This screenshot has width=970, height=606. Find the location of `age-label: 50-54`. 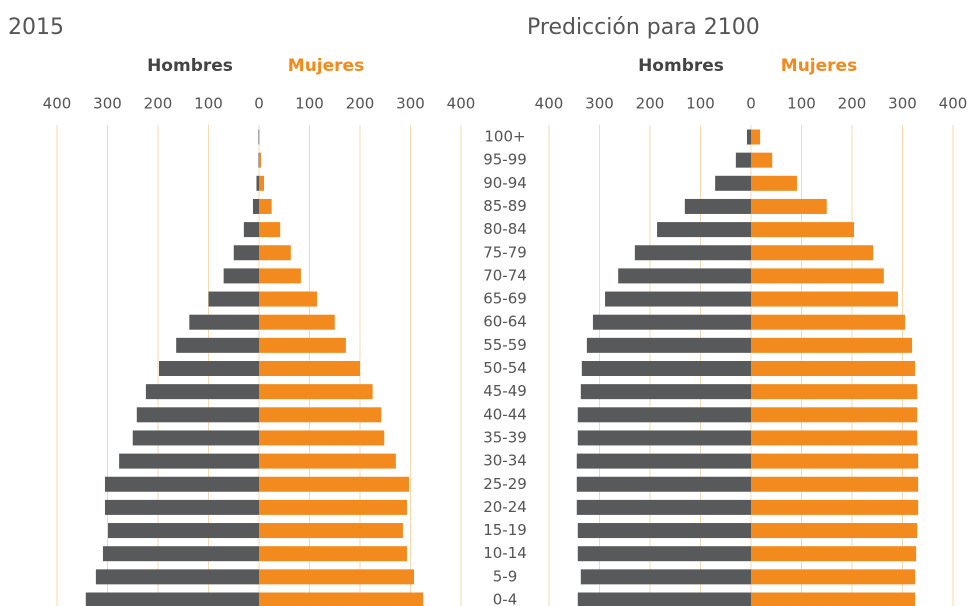

age-label: 50-54 is located at coordinates (505, 368).